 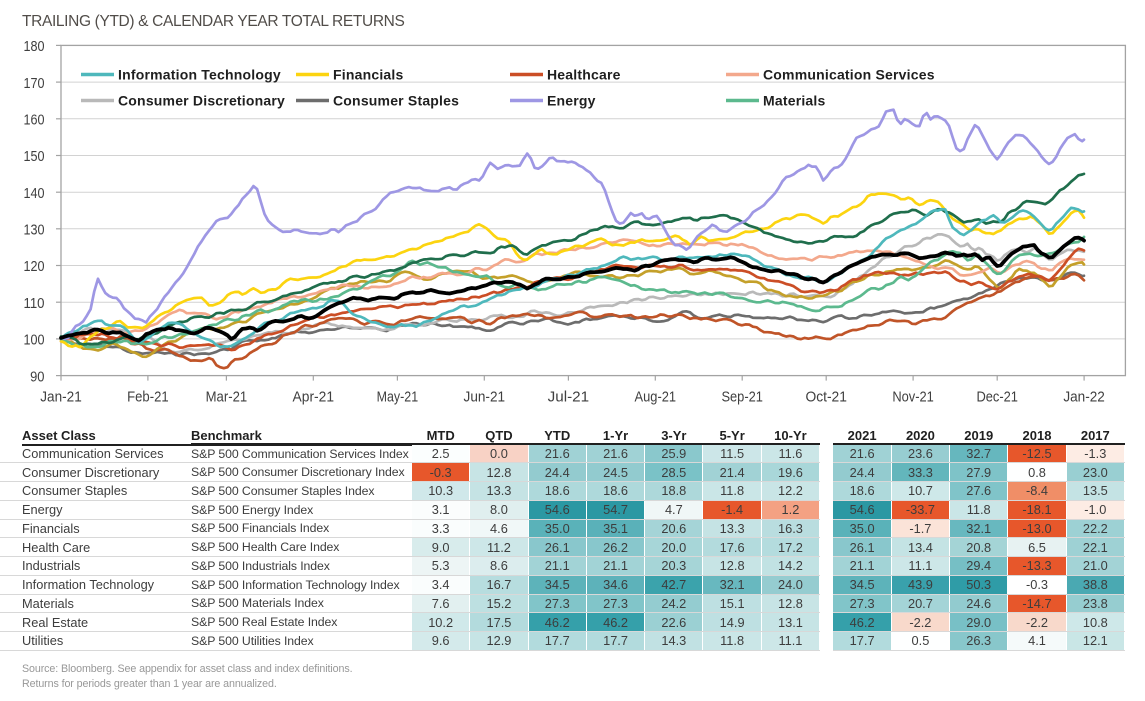 I want to click on svg-text: Aug-21, so click(x=656, y=398).